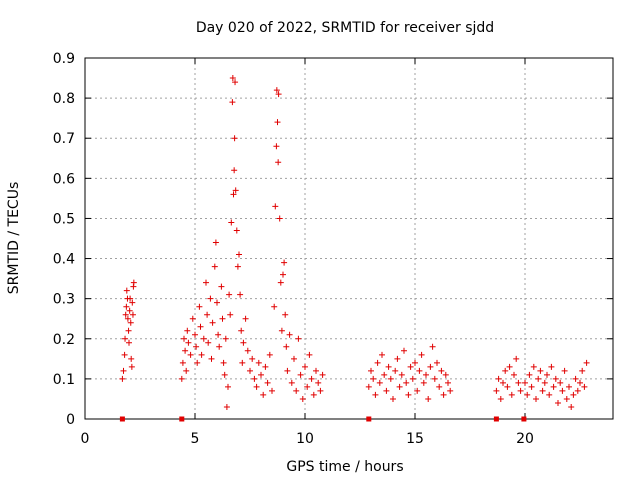 This screenshot has height=480, width=640. What do you see at coordinates (305, 439) in the screenshot?
I see `x-tick-label: 10` at bounding box center [305, 439].